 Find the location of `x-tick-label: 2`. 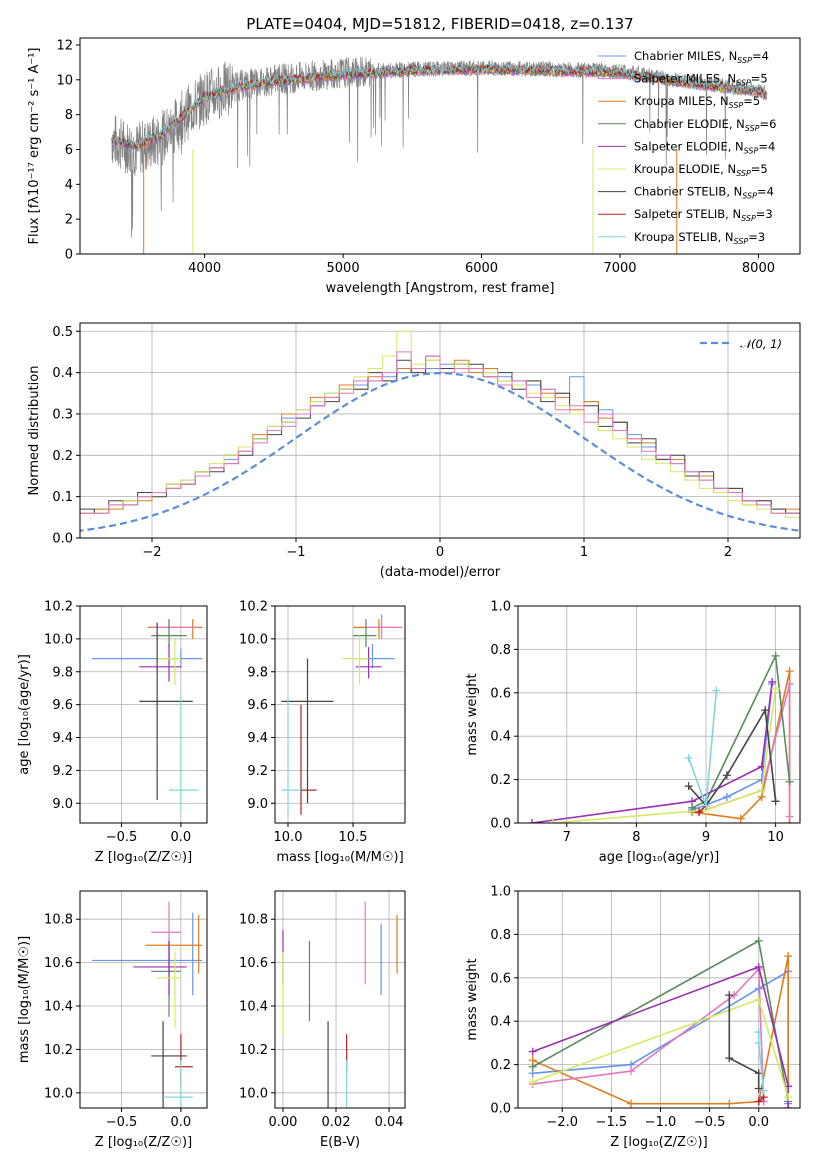

x-tick-label: 2 is located at coordinates (728, 552).